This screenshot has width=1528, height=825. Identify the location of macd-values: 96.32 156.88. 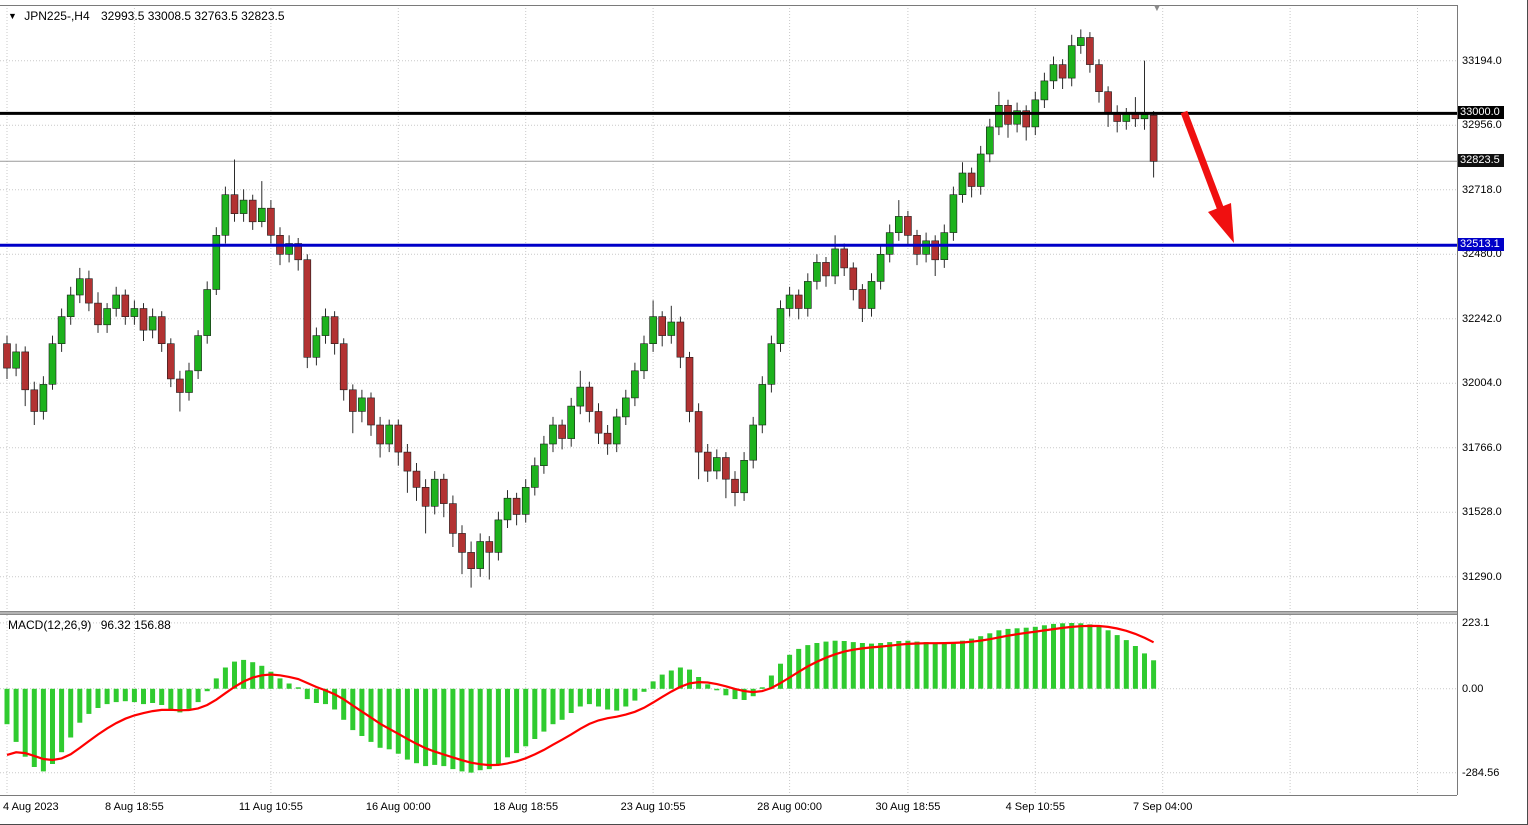
(135, 625).